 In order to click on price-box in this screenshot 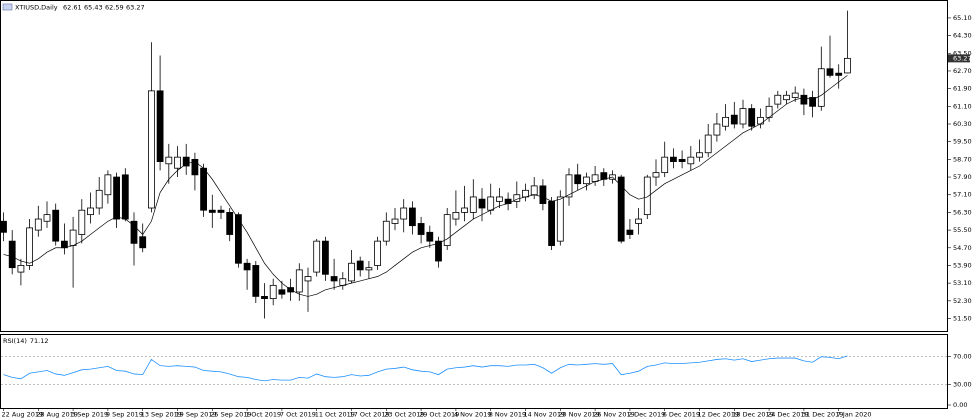, I will do `click(959, 58)`.